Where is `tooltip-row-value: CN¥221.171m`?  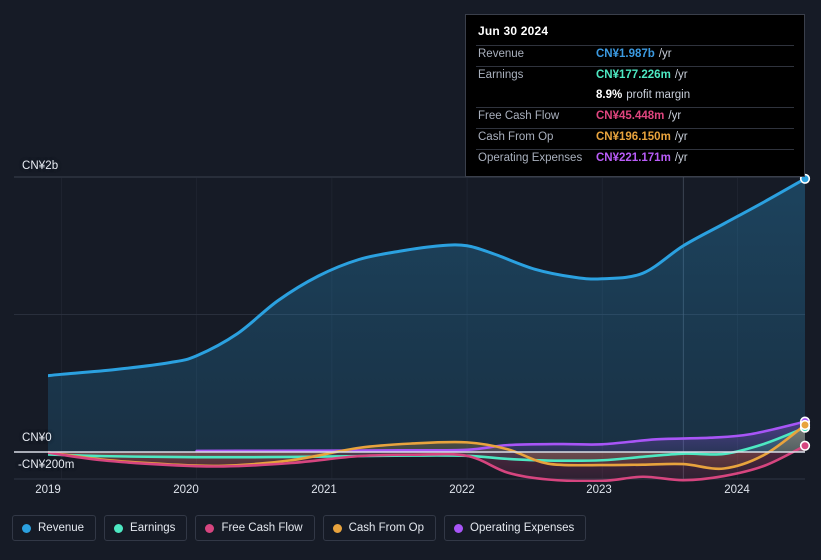 tooltip-row-value: CN¥221.171m is located at coordinates (633, 158).